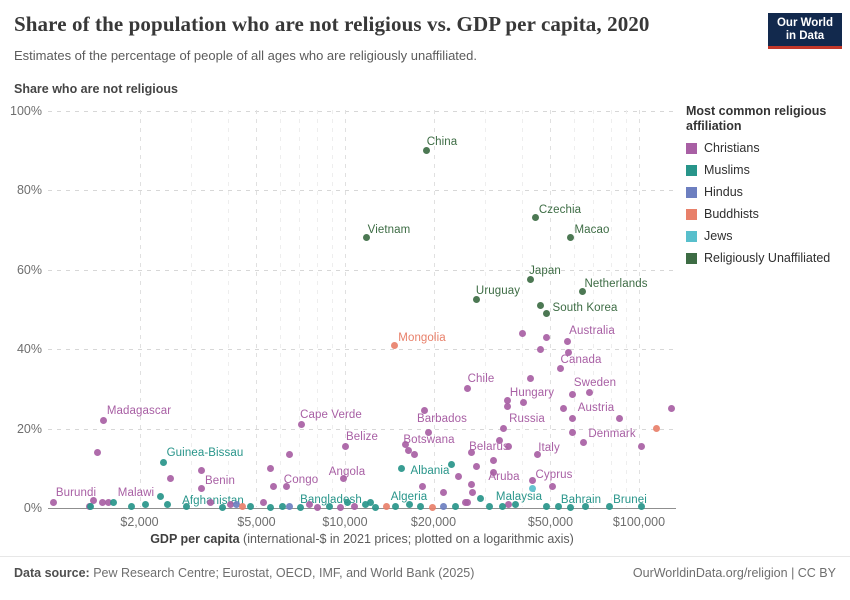 Image resolution: width=850 pixels, height=600 pixels. I want to click on scatter-point-mongolia, so click(394, 345).